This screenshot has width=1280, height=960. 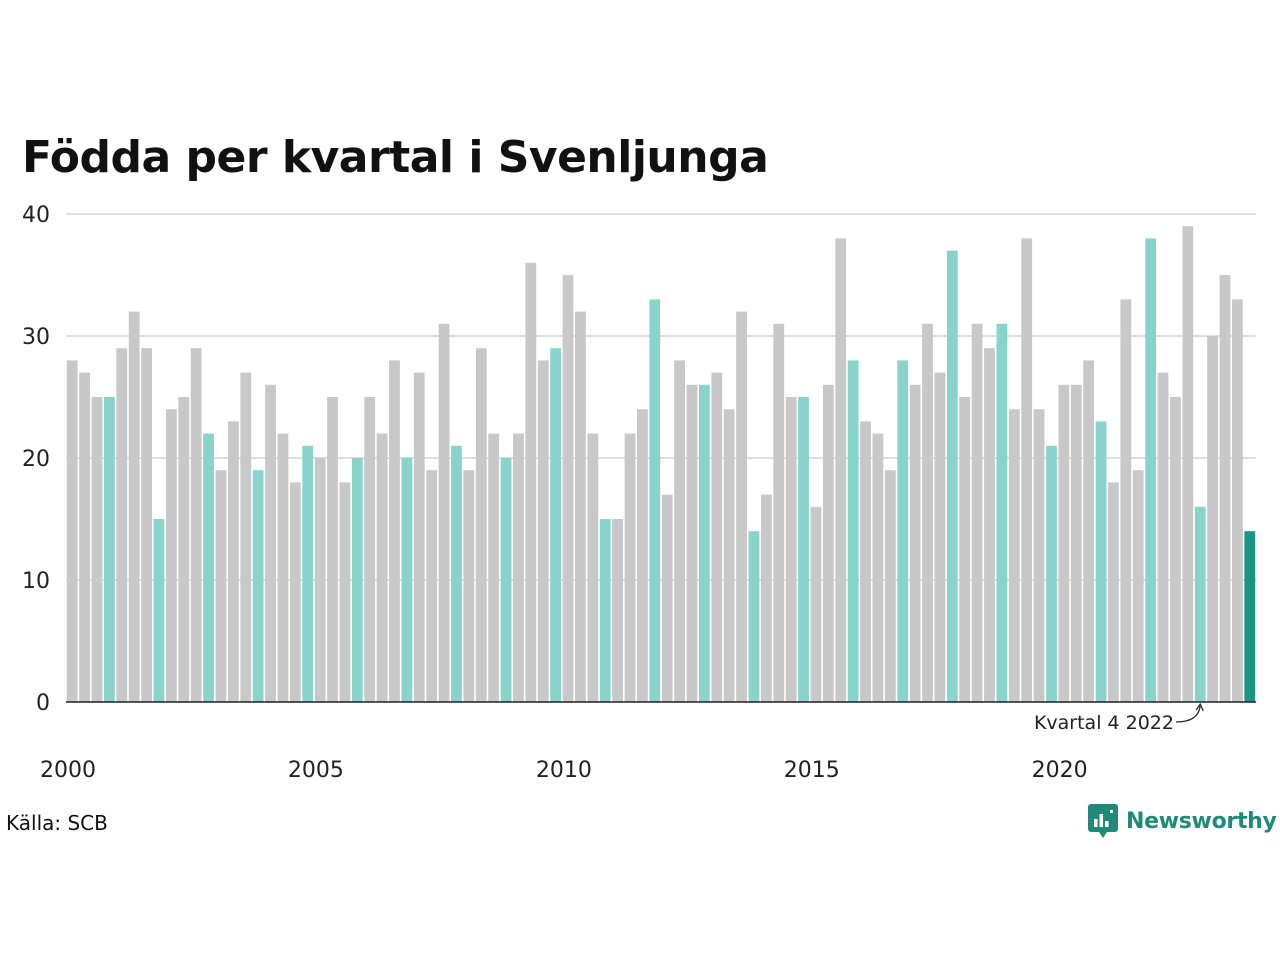 What do you see at coordinates (1199, 707) in the screenshot?
I see `annotation-arrowhead` at bounding box center [1199, 707].